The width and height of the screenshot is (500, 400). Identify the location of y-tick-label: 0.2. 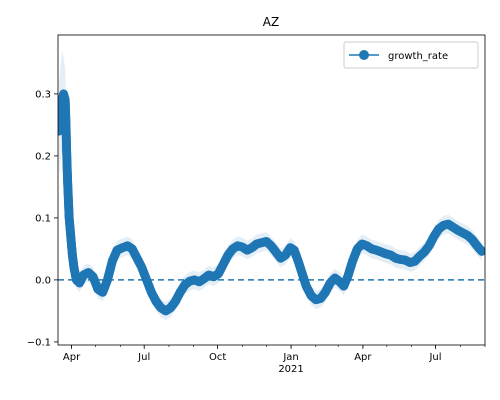
(43, 156).